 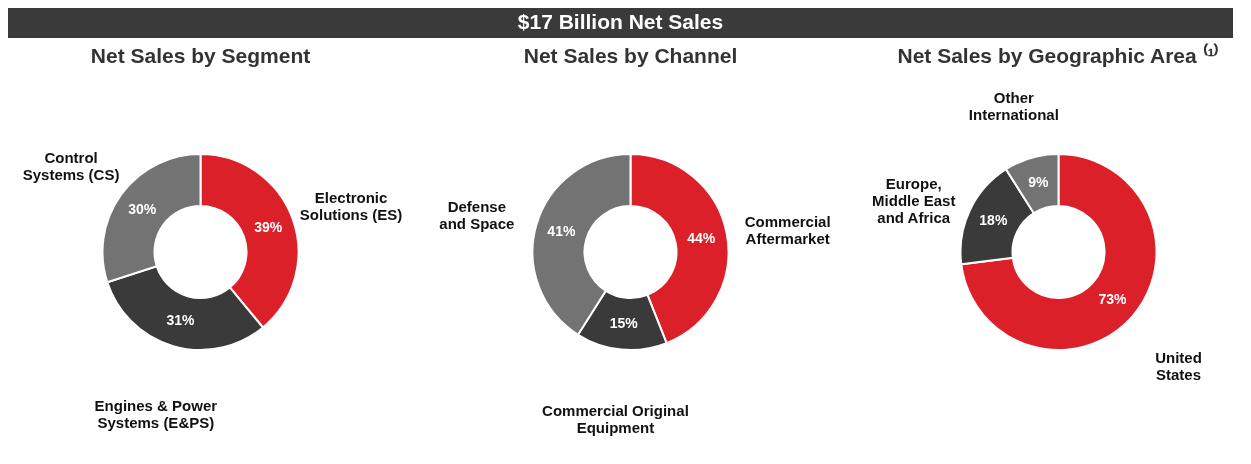 What do you see at coordinates (993, 220) in the screenshot?
I see `data-label: 18%` at bounding box center [993, 220].